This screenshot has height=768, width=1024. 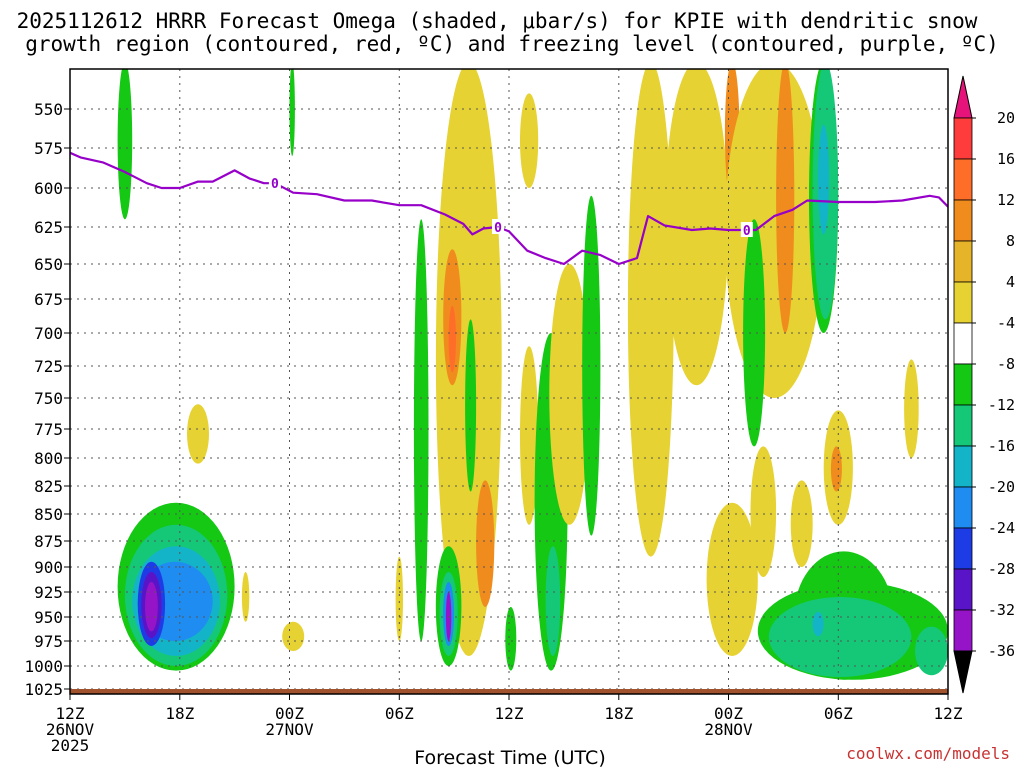 What do you see at coordinates (48, 264) in the screenshot?
I see `y-tick-label-650: 650` at bounding box center [48, 264].